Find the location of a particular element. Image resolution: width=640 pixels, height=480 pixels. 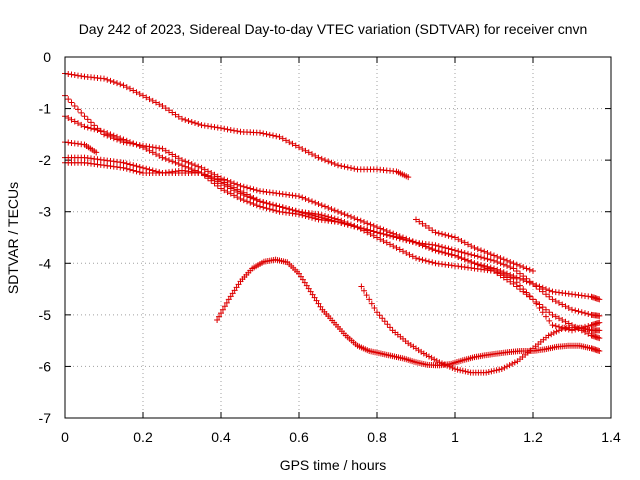

x-tick-label: 1 is located at coordinates (455, 437).